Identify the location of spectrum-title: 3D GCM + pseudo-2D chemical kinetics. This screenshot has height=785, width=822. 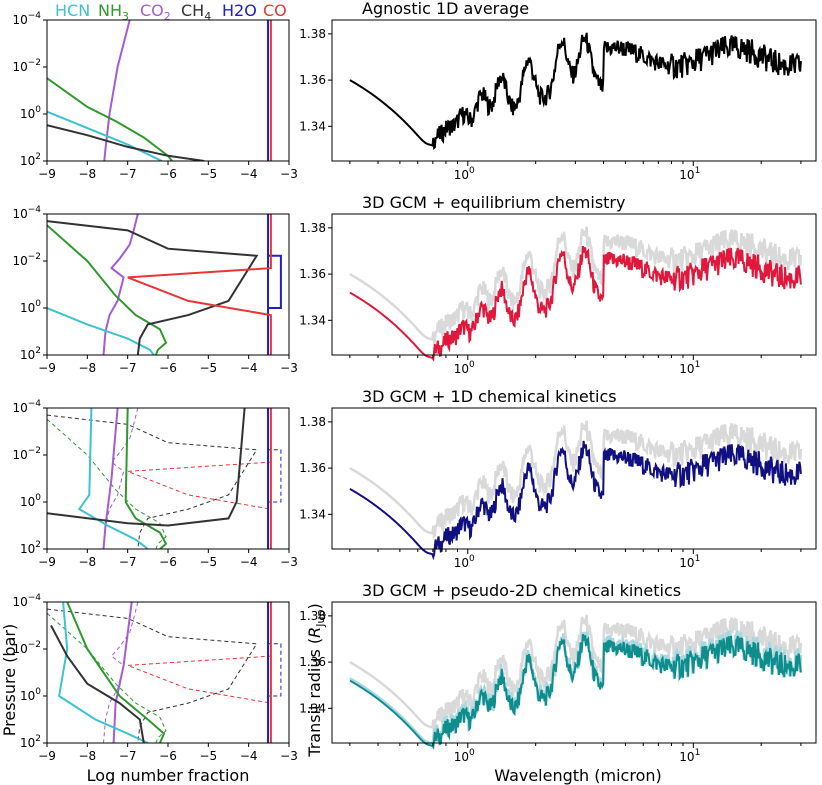
(521, 590).